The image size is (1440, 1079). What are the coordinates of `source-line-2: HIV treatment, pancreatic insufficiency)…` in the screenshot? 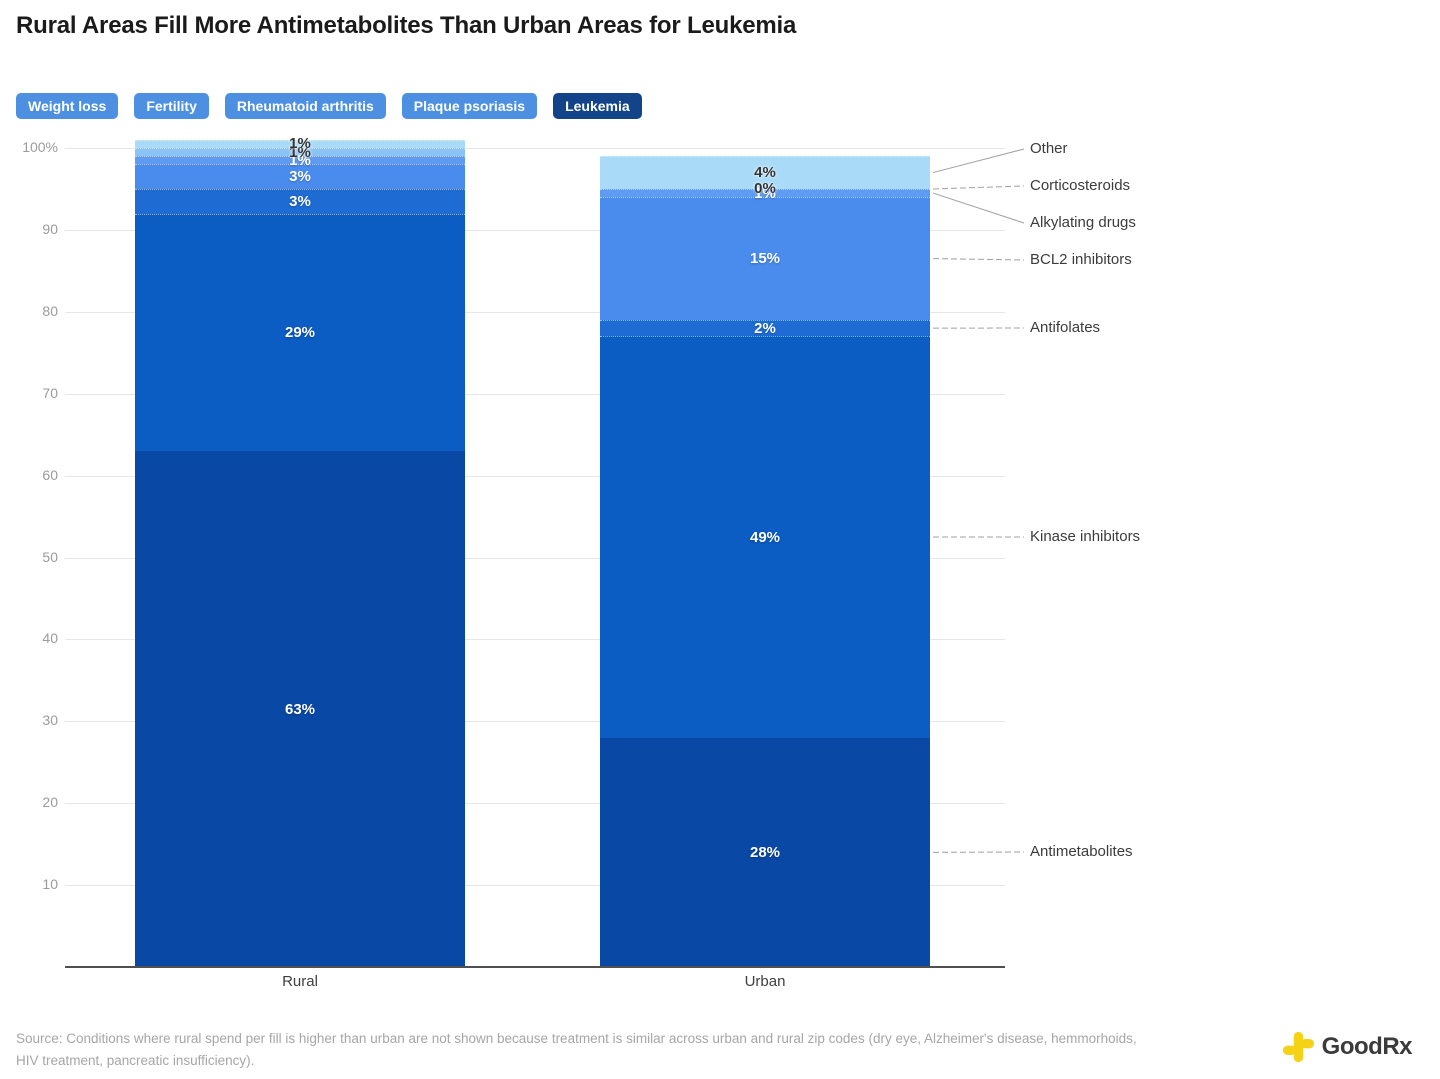 It's located at (135, 1060).